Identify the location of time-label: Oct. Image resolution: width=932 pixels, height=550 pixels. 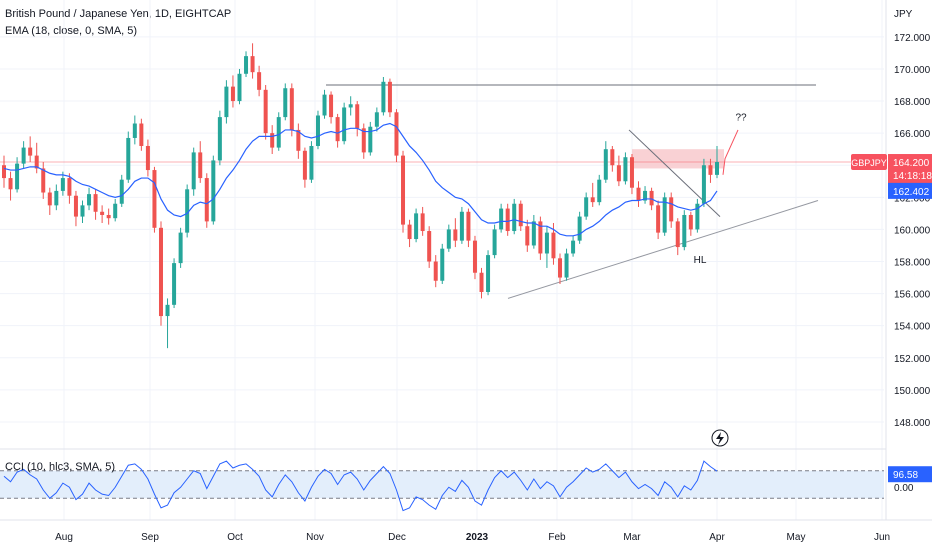
(235, 537).